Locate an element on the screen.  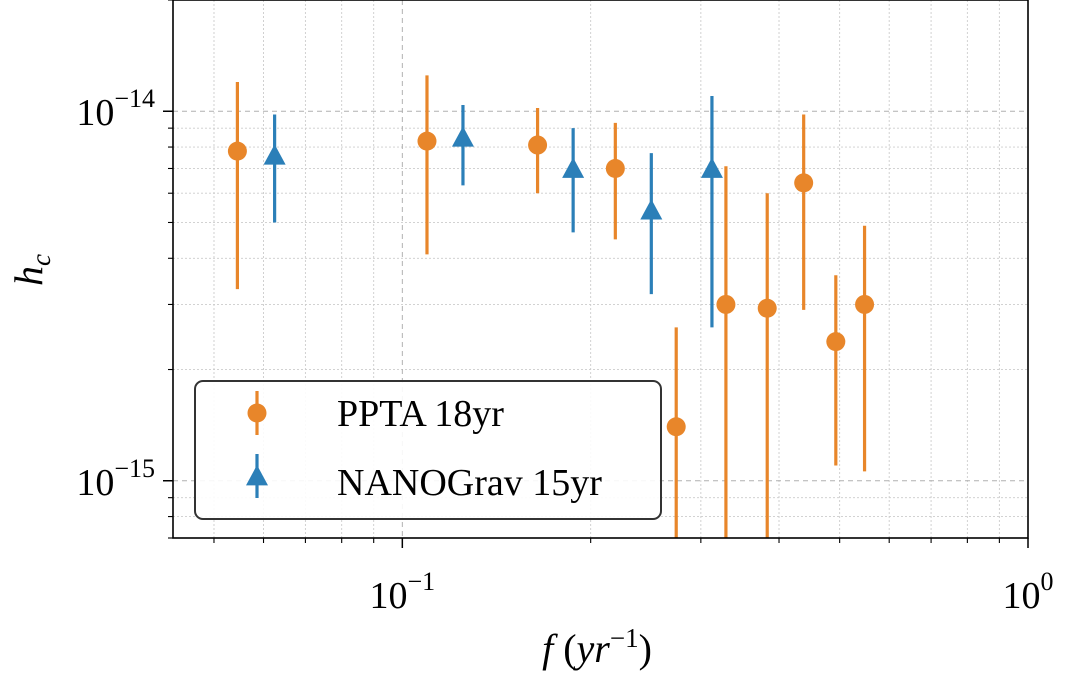
legend-item-nanograv is located at coordinates (257, 476).